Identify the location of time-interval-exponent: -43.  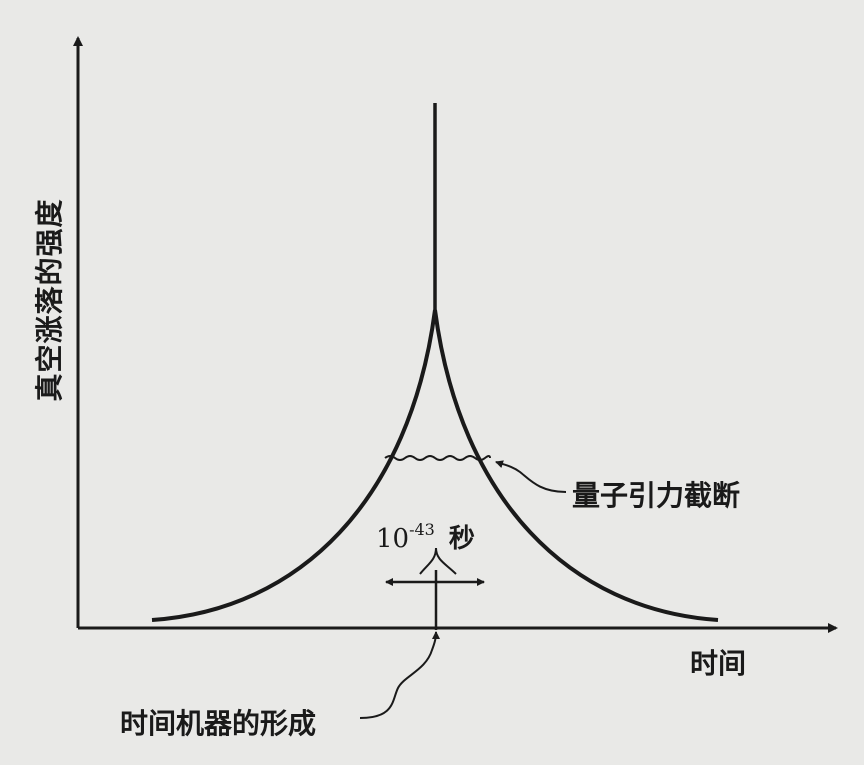
(422, 529).